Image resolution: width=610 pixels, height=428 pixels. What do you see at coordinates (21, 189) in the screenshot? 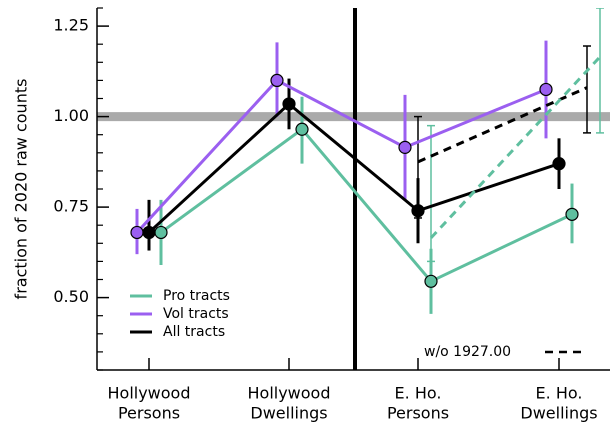
I see `y-axis-label: fraction of 2020 raw counts` at bounding box center [21, 189].